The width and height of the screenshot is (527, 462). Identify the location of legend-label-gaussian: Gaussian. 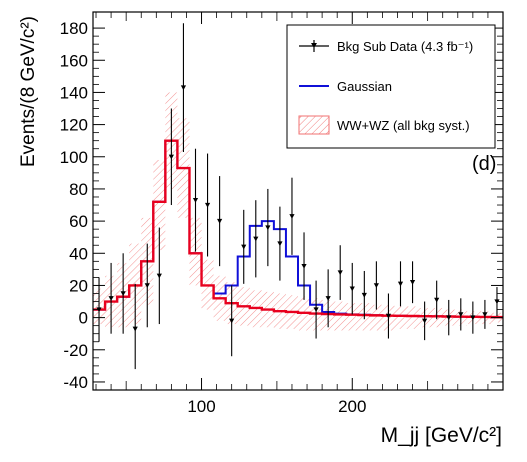
(364, 86).